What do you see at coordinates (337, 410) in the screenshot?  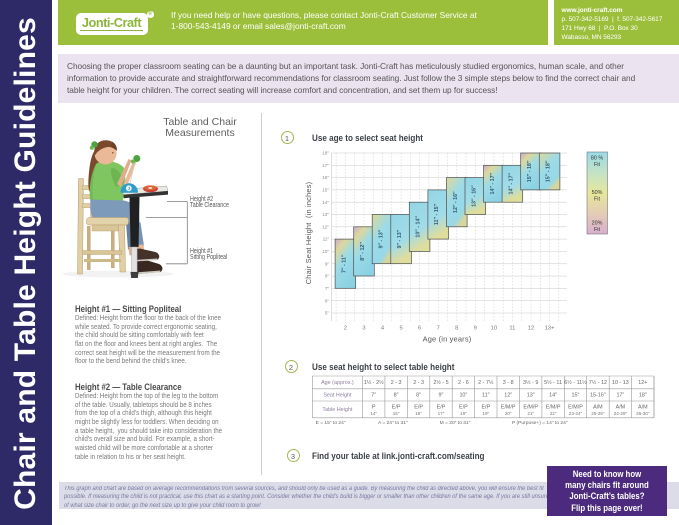 I see `svg-text: Table Height` at bounding box center [337, 410].